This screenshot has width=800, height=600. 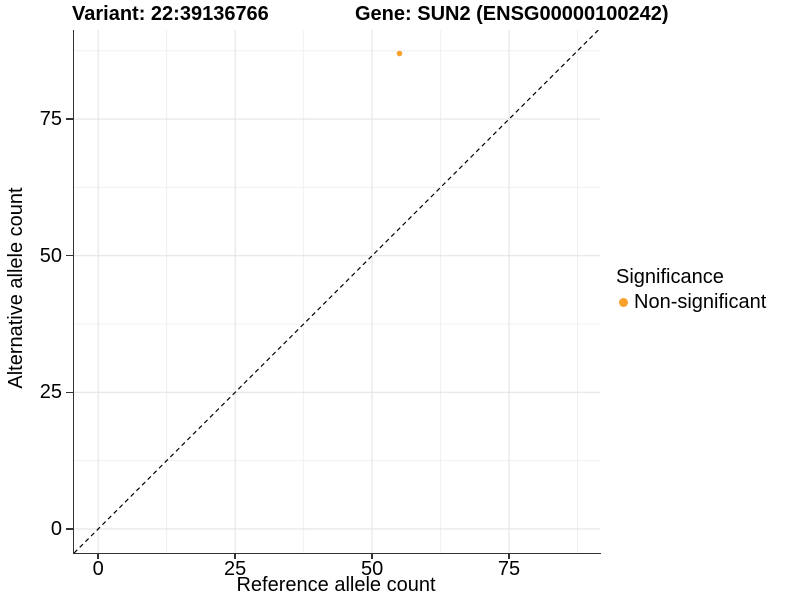 What do you see at coordinates (235, 569) in the screenshot?
I see `x-tick-label: 25` at bounding box center [235, 569].